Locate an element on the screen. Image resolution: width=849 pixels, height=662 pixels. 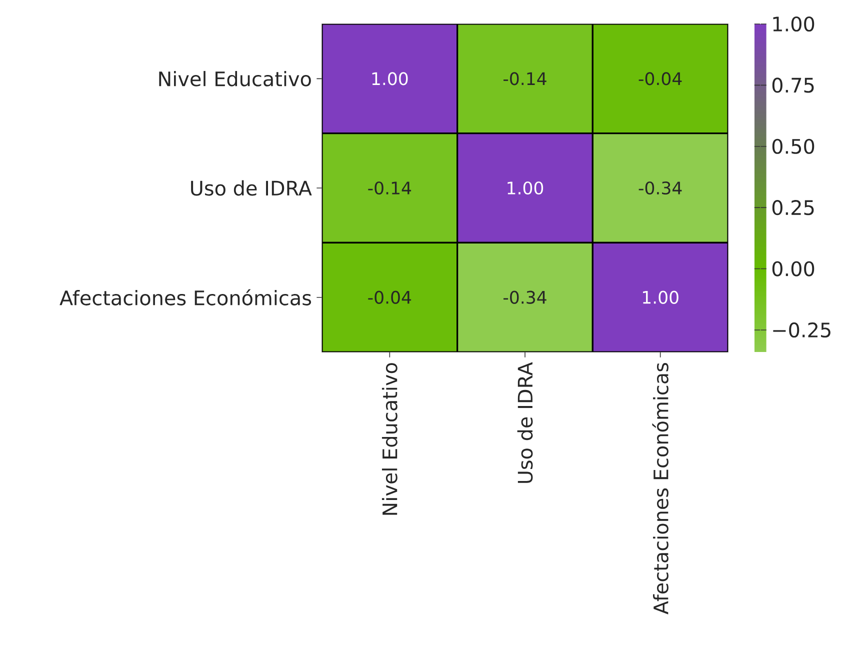
color-bar-label: −0.25 is located at coordinates (801, 330).